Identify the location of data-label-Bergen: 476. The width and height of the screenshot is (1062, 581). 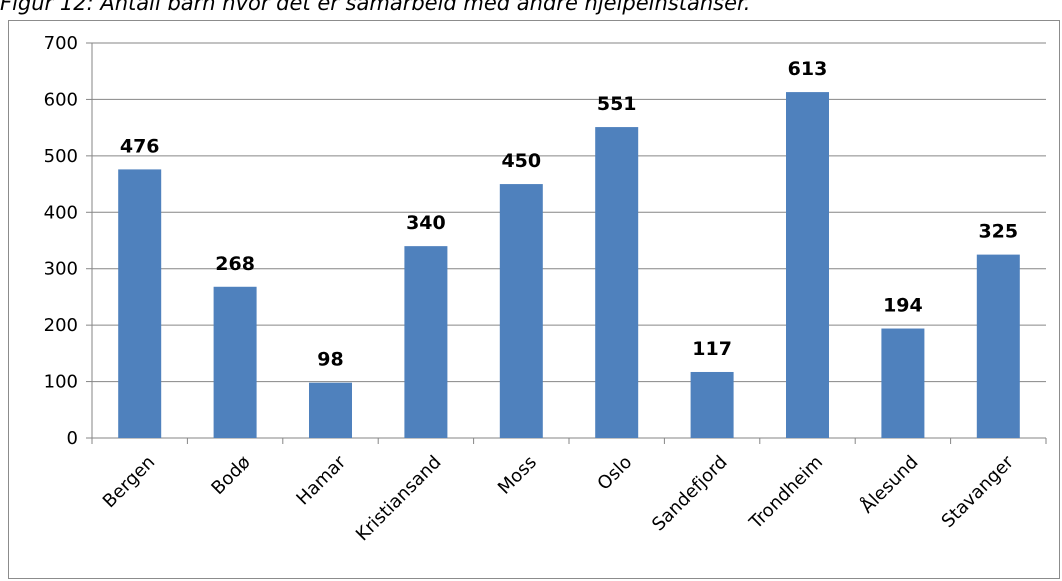
(140, 146).